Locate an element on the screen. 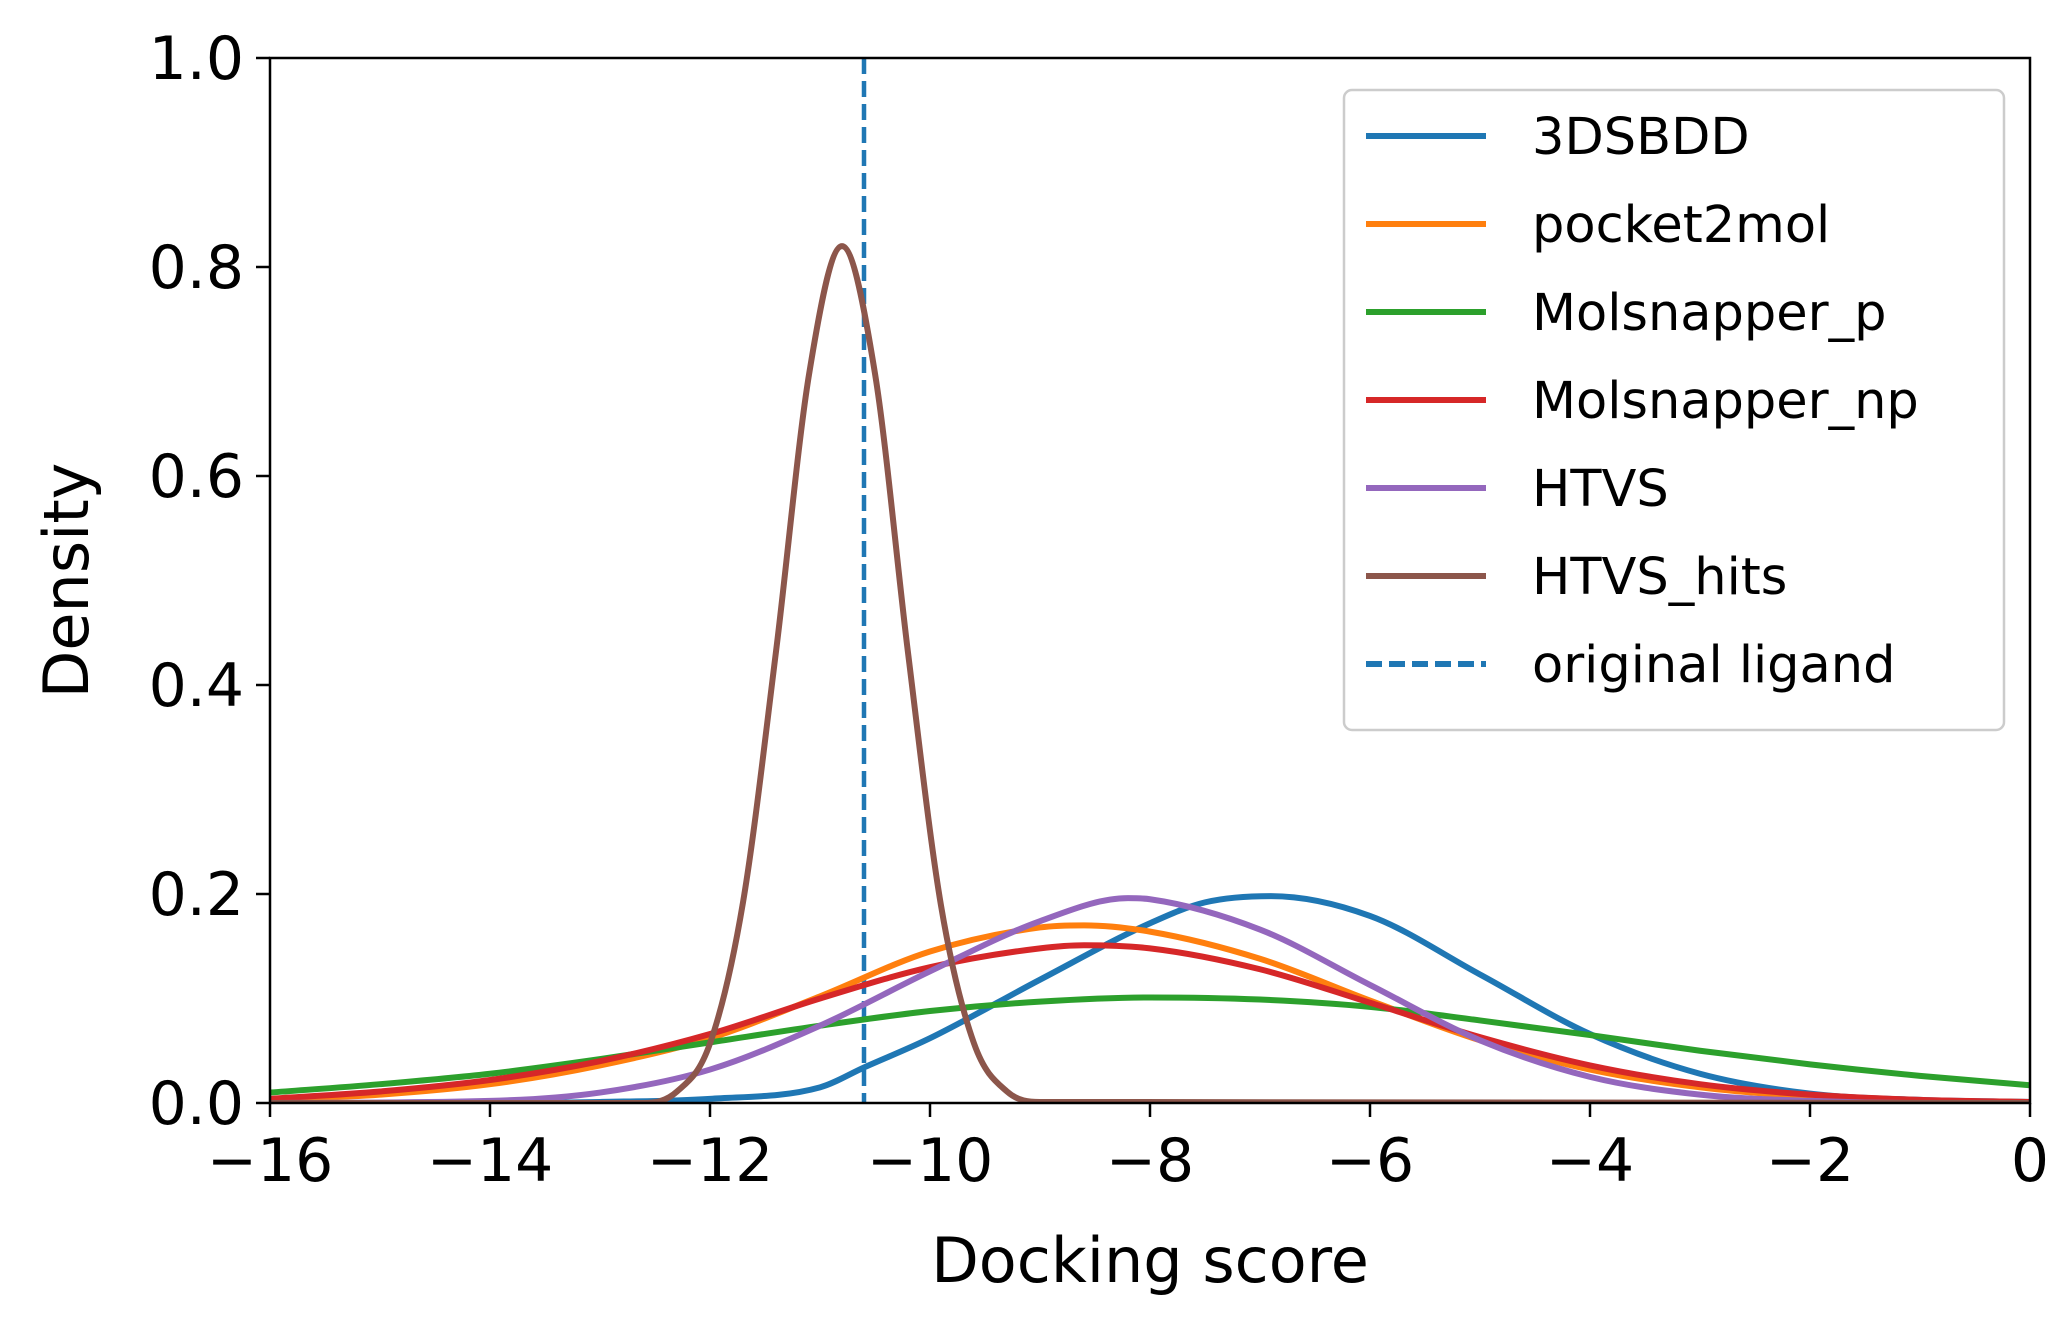  x-axis: −16 −14 −12 −10 −8 −6 −4 −2 0 is located at coordinates (1128, 1149).